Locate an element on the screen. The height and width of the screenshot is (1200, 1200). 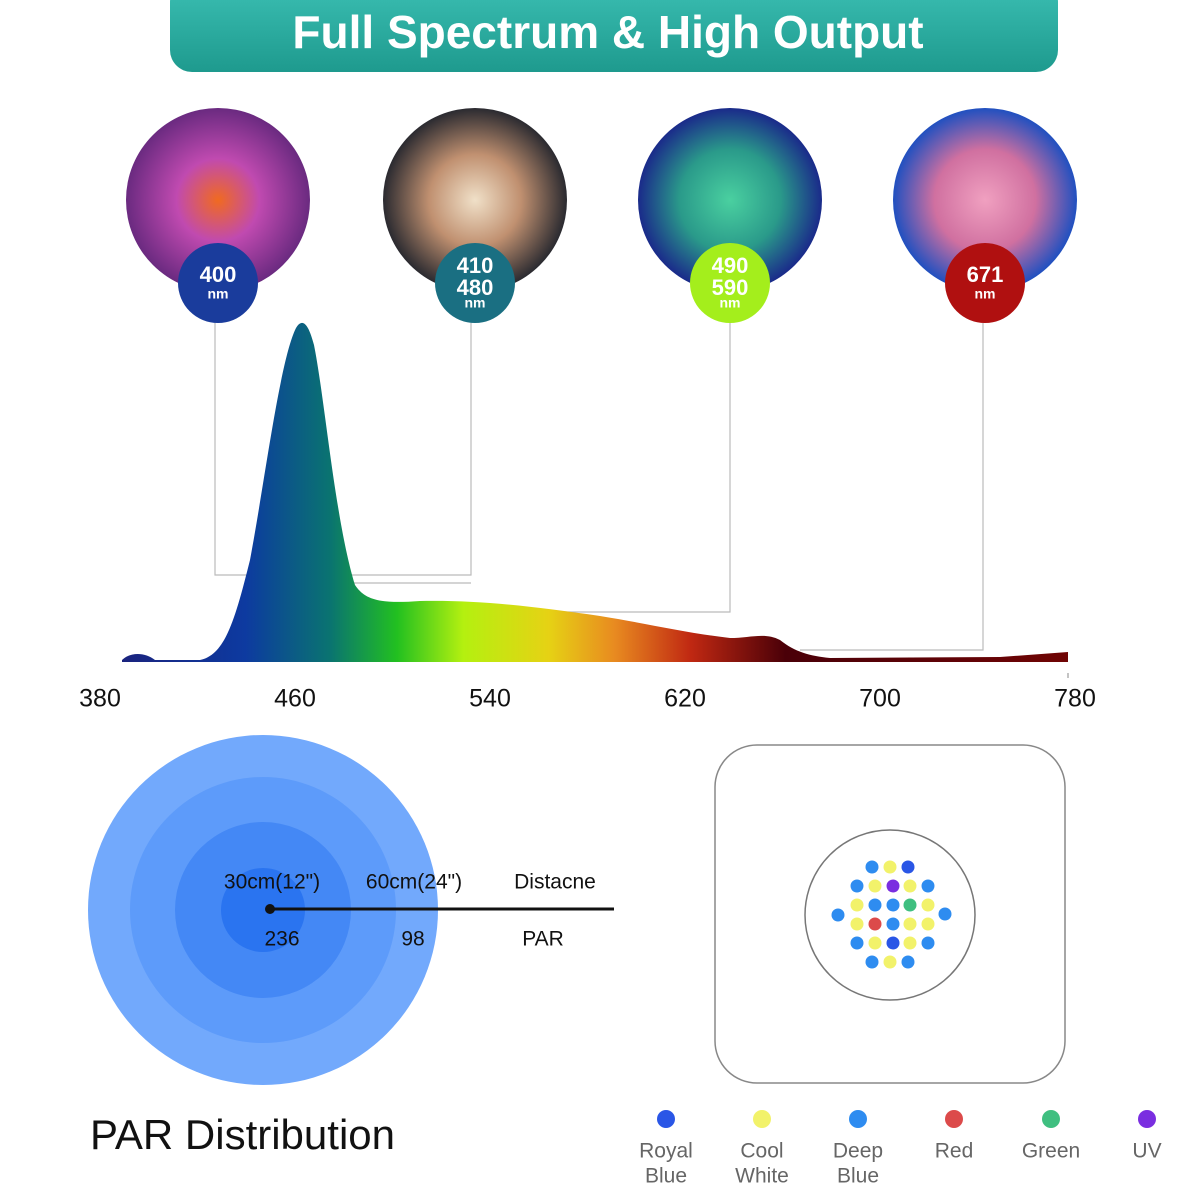
badge-value: 480 is located at coordinates (475, 287).